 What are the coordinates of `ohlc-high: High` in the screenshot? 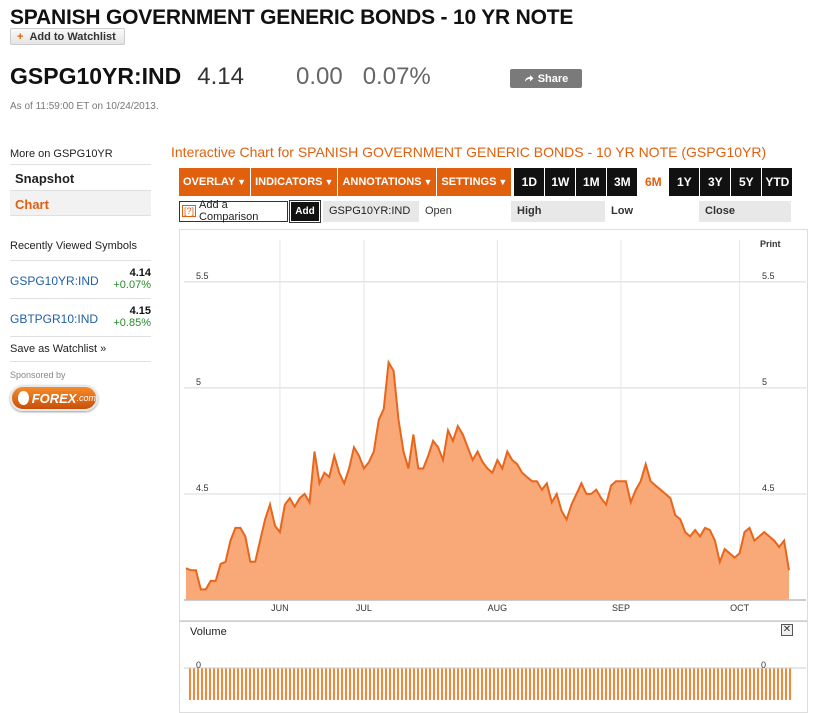 It's located at (558, 211).